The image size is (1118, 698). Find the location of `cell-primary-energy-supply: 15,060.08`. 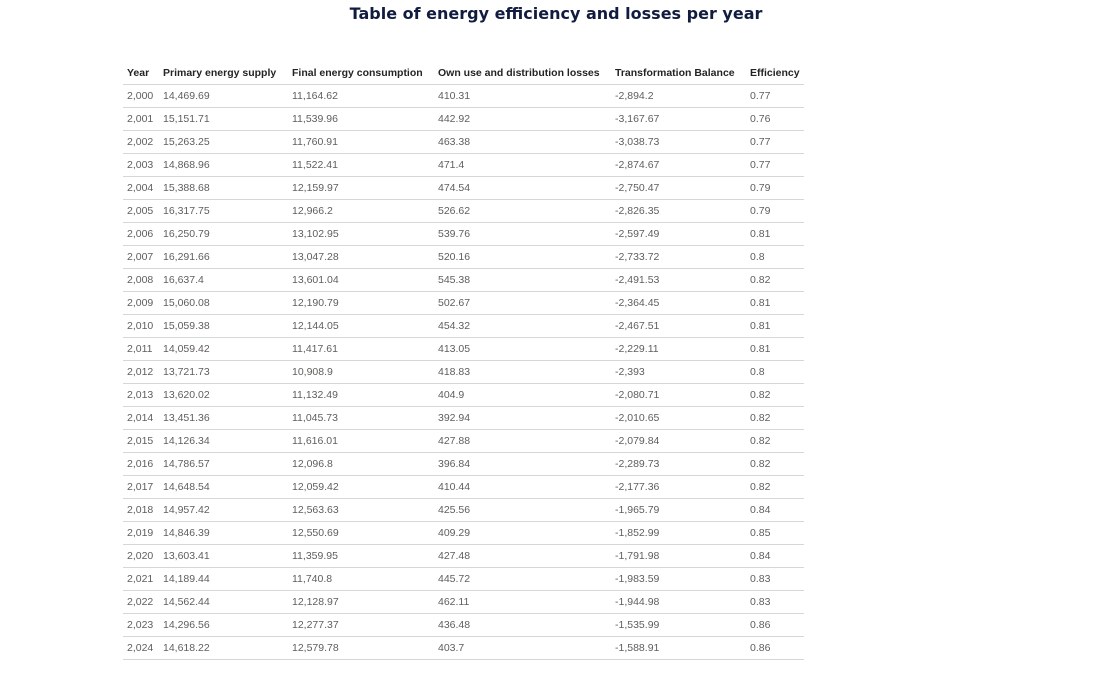

cell-primary-energy-supply: 15,060.08 is located at coordinates (223, 303).